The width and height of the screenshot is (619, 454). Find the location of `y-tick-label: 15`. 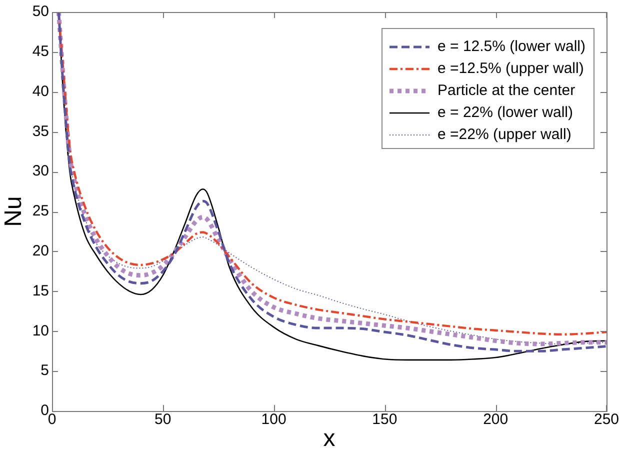

y-tick-label: 15 is located at coordinates (40, 291).